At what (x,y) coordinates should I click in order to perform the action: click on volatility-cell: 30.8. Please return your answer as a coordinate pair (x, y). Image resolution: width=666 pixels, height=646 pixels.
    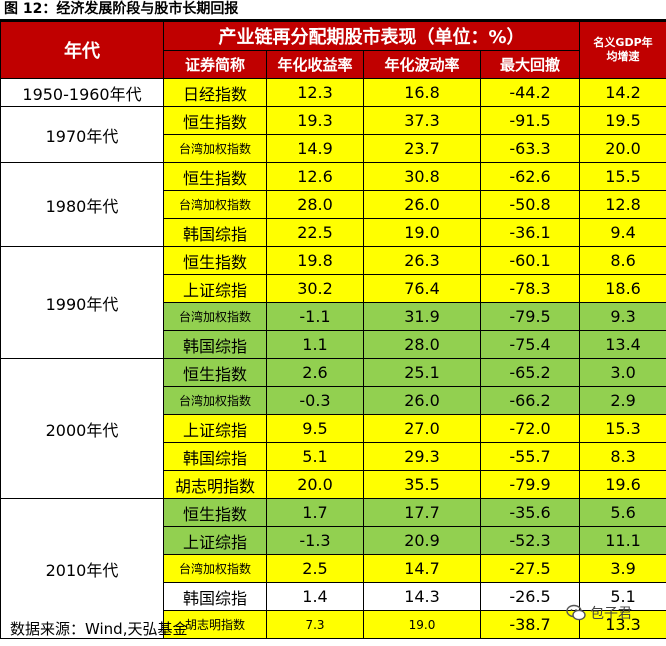
    Looking at the image, I should click on (422, 176).